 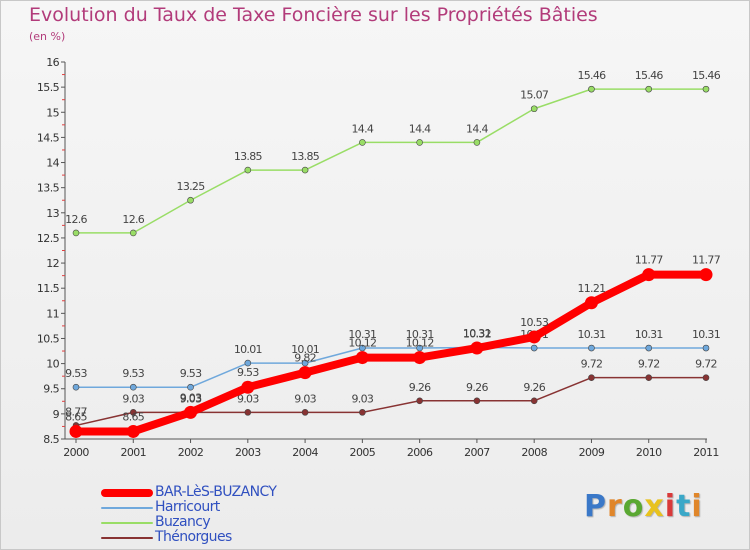 What do you see at coordinates (52, 263) in the screenshot?
I see `y-tick-label: 12` at bounding box center [52, 263].